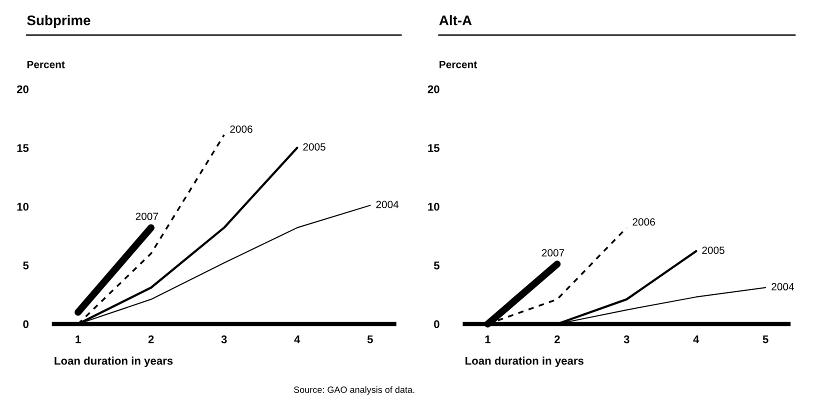 This screenshot has height=405, width=830. What do you see at coordinates (354, 390) in the screenshot?
I see `source-note: Source: GAO analysis of data.` at bounding box center [354, 390].